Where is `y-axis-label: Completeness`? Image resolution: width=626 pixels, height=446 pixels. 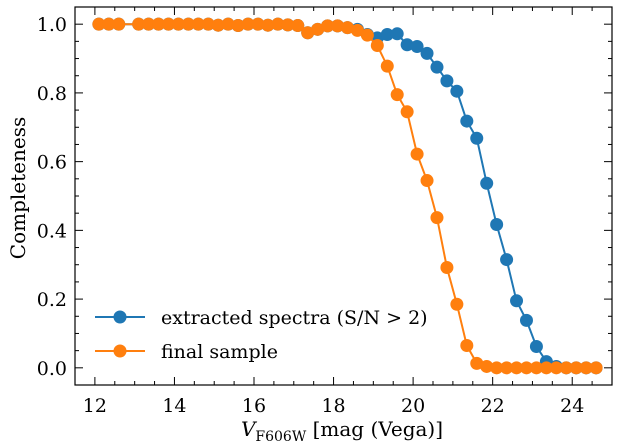 y-axis-label: Completeness is located at coordinates (18, 188).